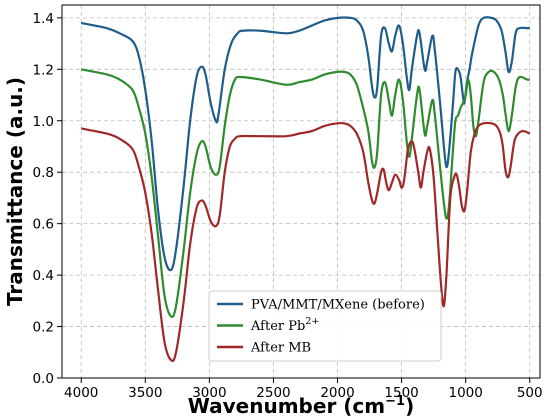 The height and width of the screenshot is (420, 550). I want to click on y-tick-label: 1.4, so click(43, 19).